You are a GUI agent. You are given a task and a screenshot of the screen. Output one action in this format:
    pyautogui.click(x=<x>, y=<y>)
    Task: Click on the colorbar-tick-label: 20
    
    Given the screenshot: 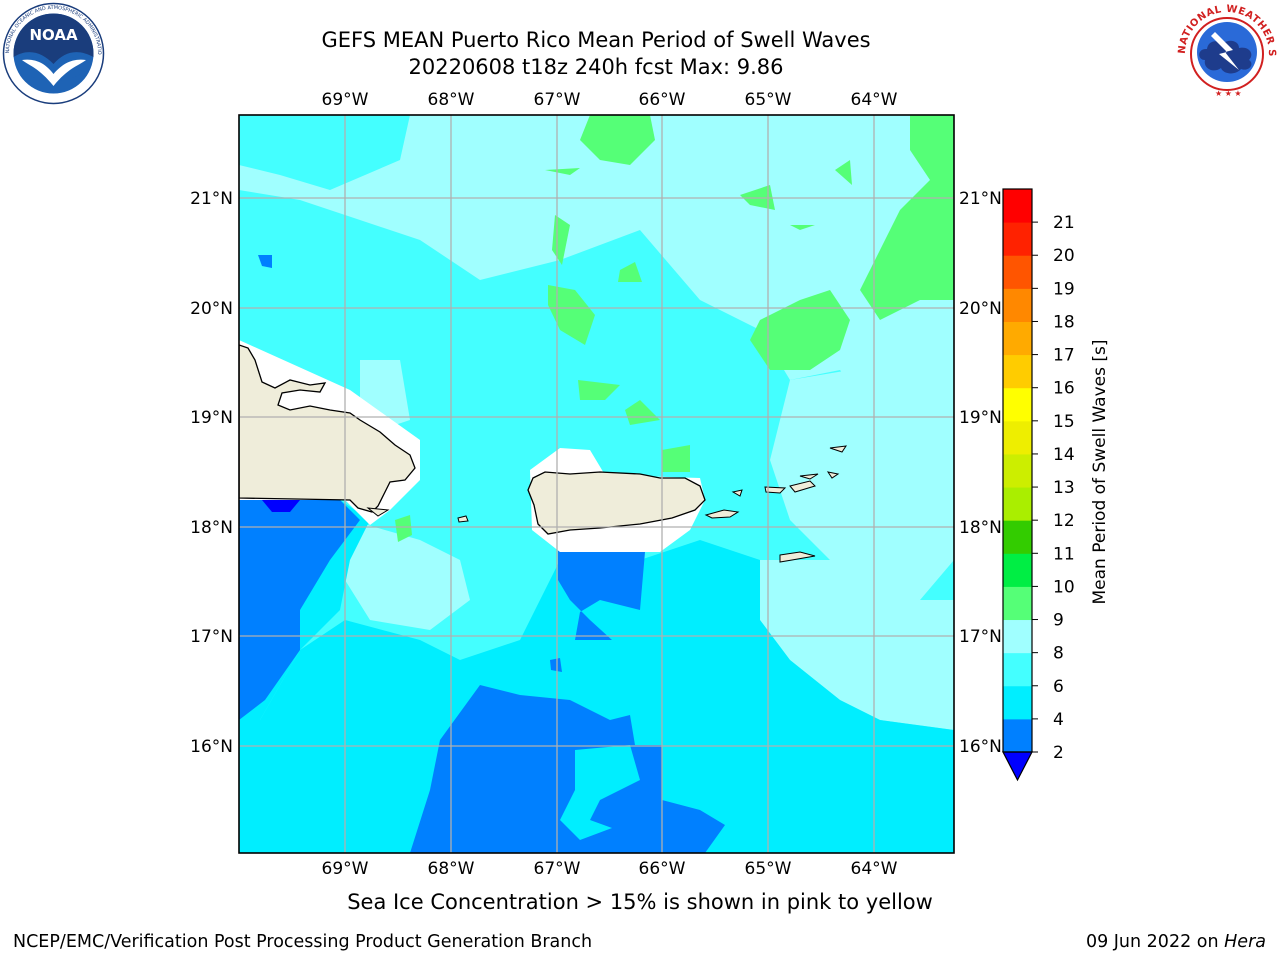 What is the action you would take?
    pyautogui.click(x=1064, y=256)
    